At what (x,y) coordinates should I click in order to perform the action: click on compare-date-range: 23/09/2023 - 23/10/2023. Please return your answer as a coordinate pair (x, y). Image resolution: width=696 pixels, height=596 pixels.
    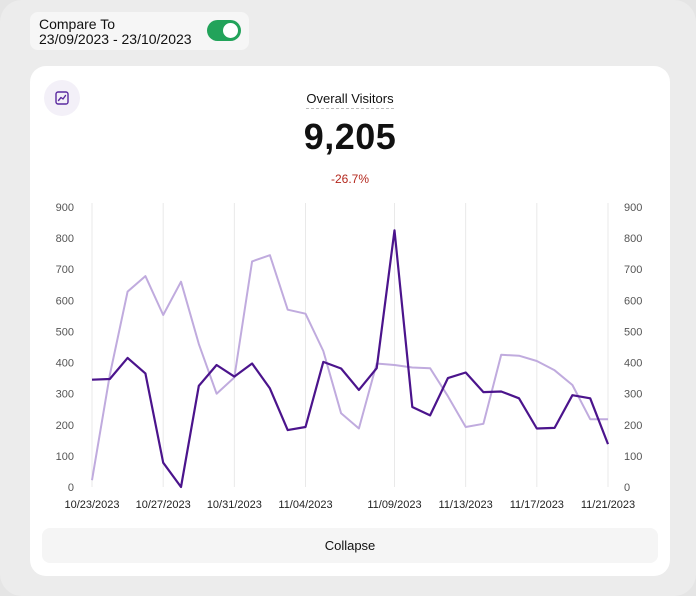
    Looking at the image, I should click on (115, 39).